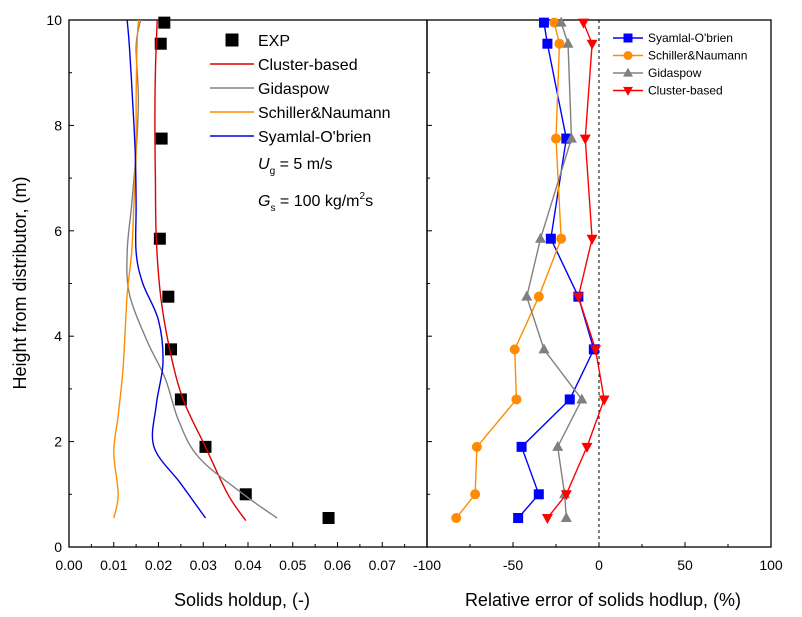 The image size is (802, 617). I want to click on right-x-tick-label: 100, so click(771, 565).